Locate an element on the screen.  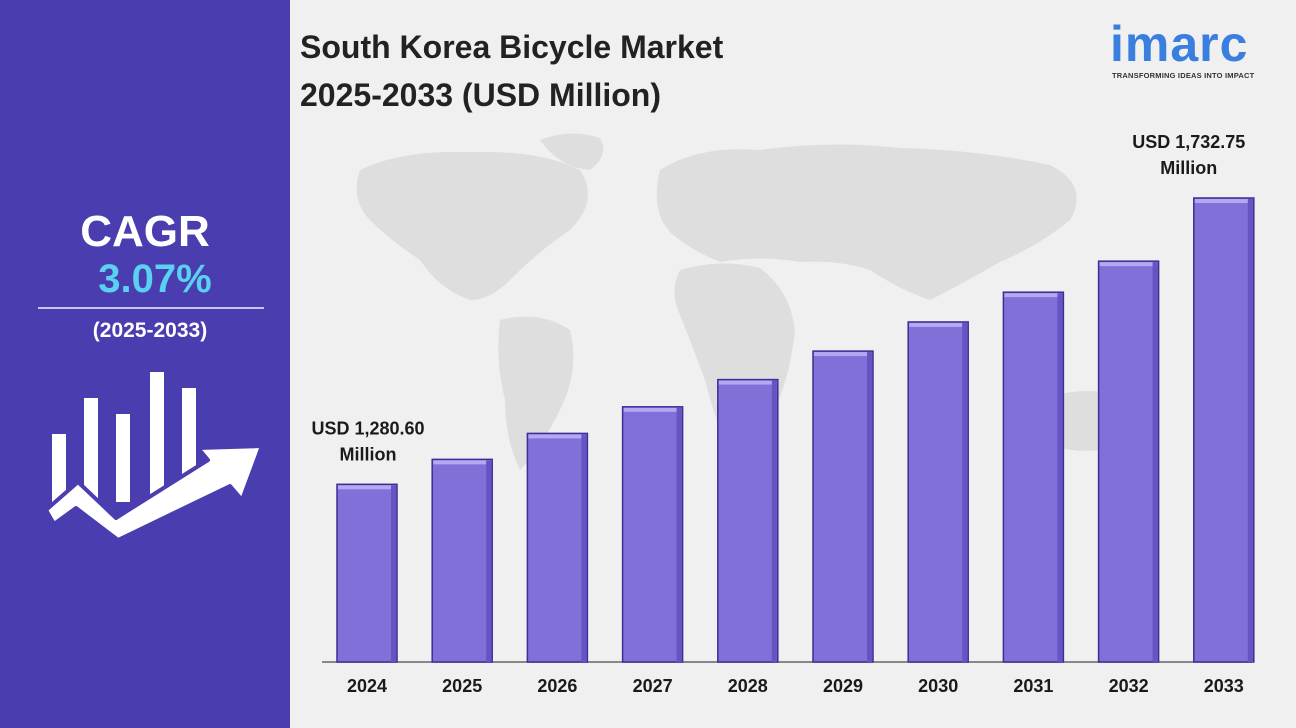
bar-2031 is located at coordinates (1033, 477).